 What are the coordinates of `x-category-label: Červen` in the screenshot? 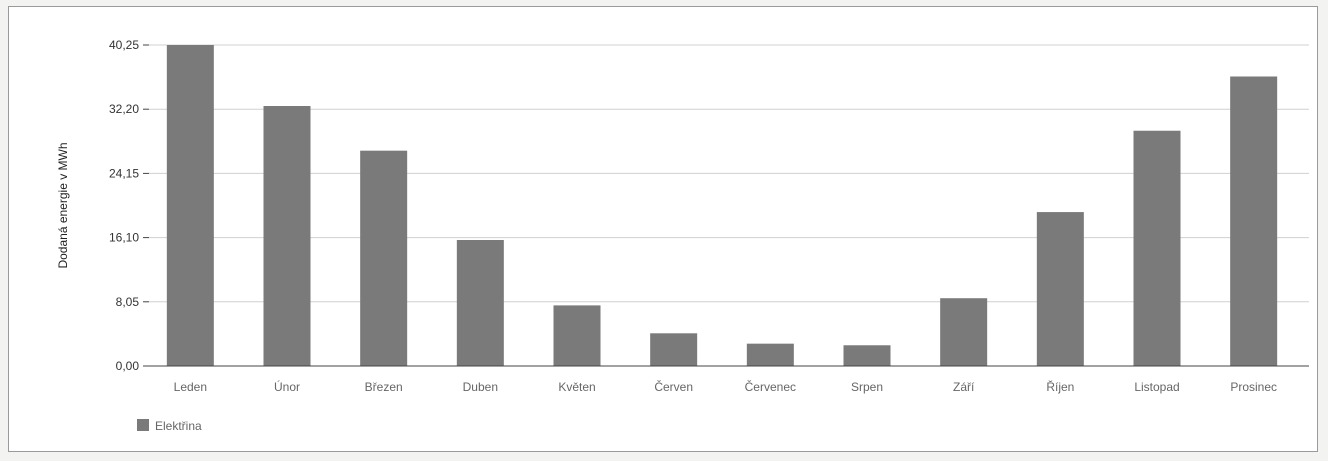 It's located at (673, 386).